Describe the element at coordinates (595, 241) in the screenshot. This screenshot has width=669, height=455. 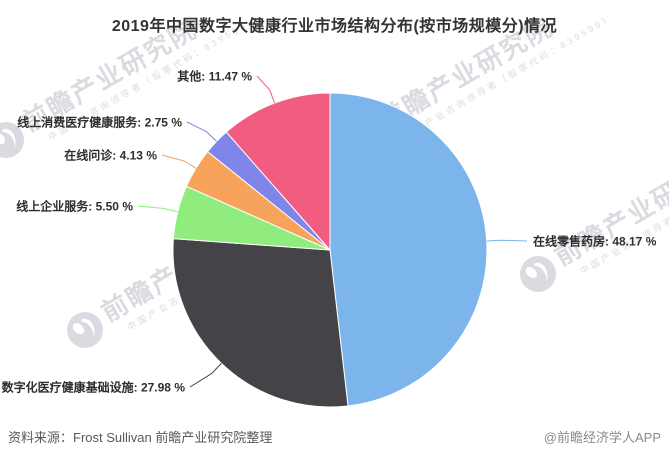
I see `pie-label-0: 在线零售药房: 48.17 %` at that location.